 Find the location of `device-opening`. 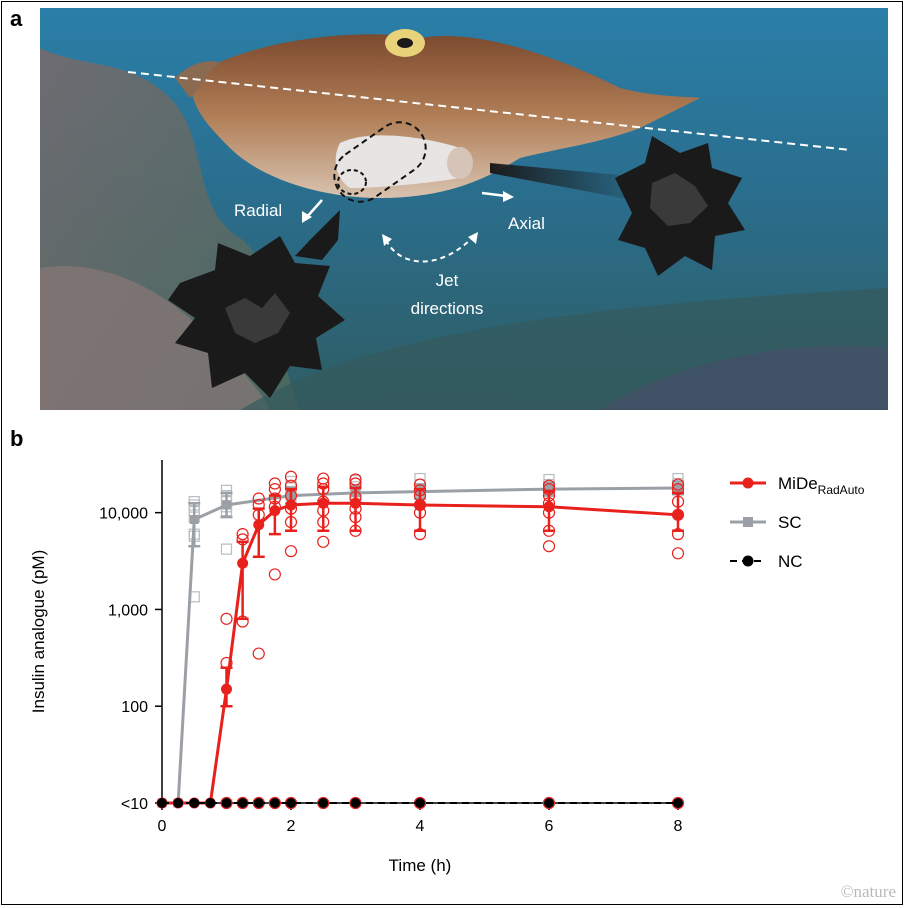

device-opening is located at coordinates (352, 182).